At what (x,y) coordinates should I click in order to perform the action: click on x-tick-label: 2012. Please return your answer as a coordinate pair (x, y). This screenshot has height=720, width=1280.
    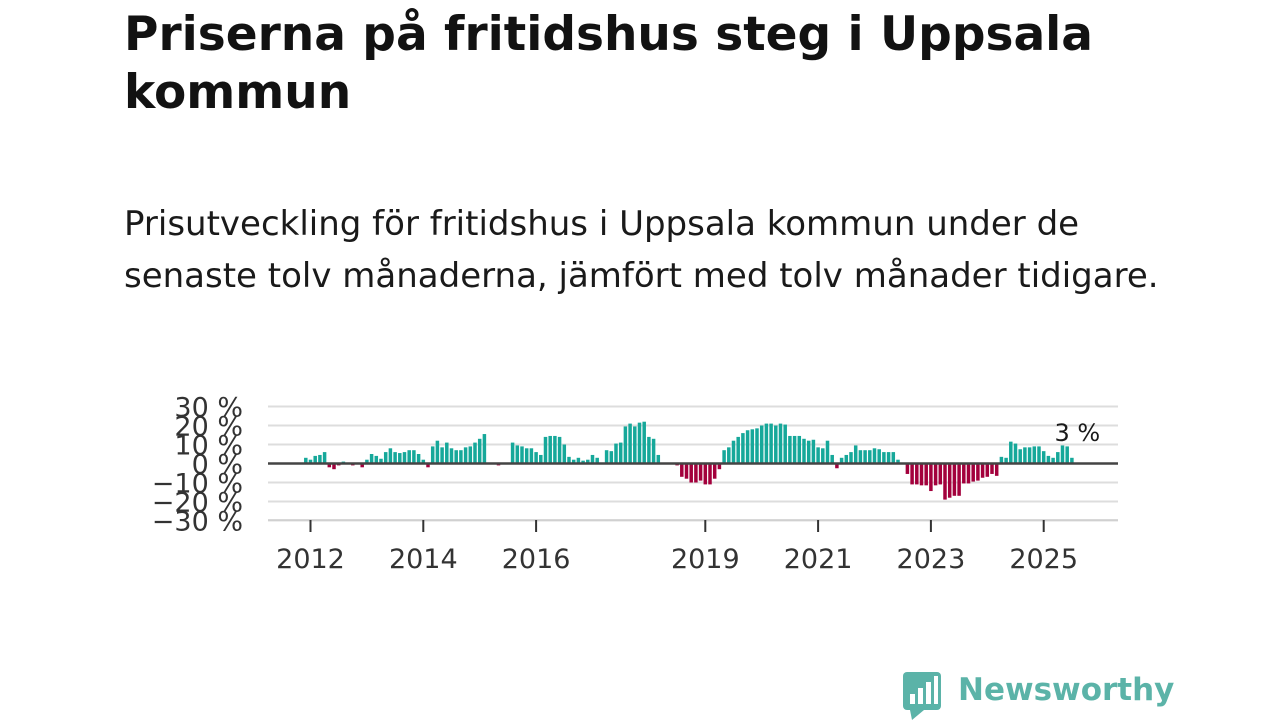
    Looking at the image, I should click on (310, 559).